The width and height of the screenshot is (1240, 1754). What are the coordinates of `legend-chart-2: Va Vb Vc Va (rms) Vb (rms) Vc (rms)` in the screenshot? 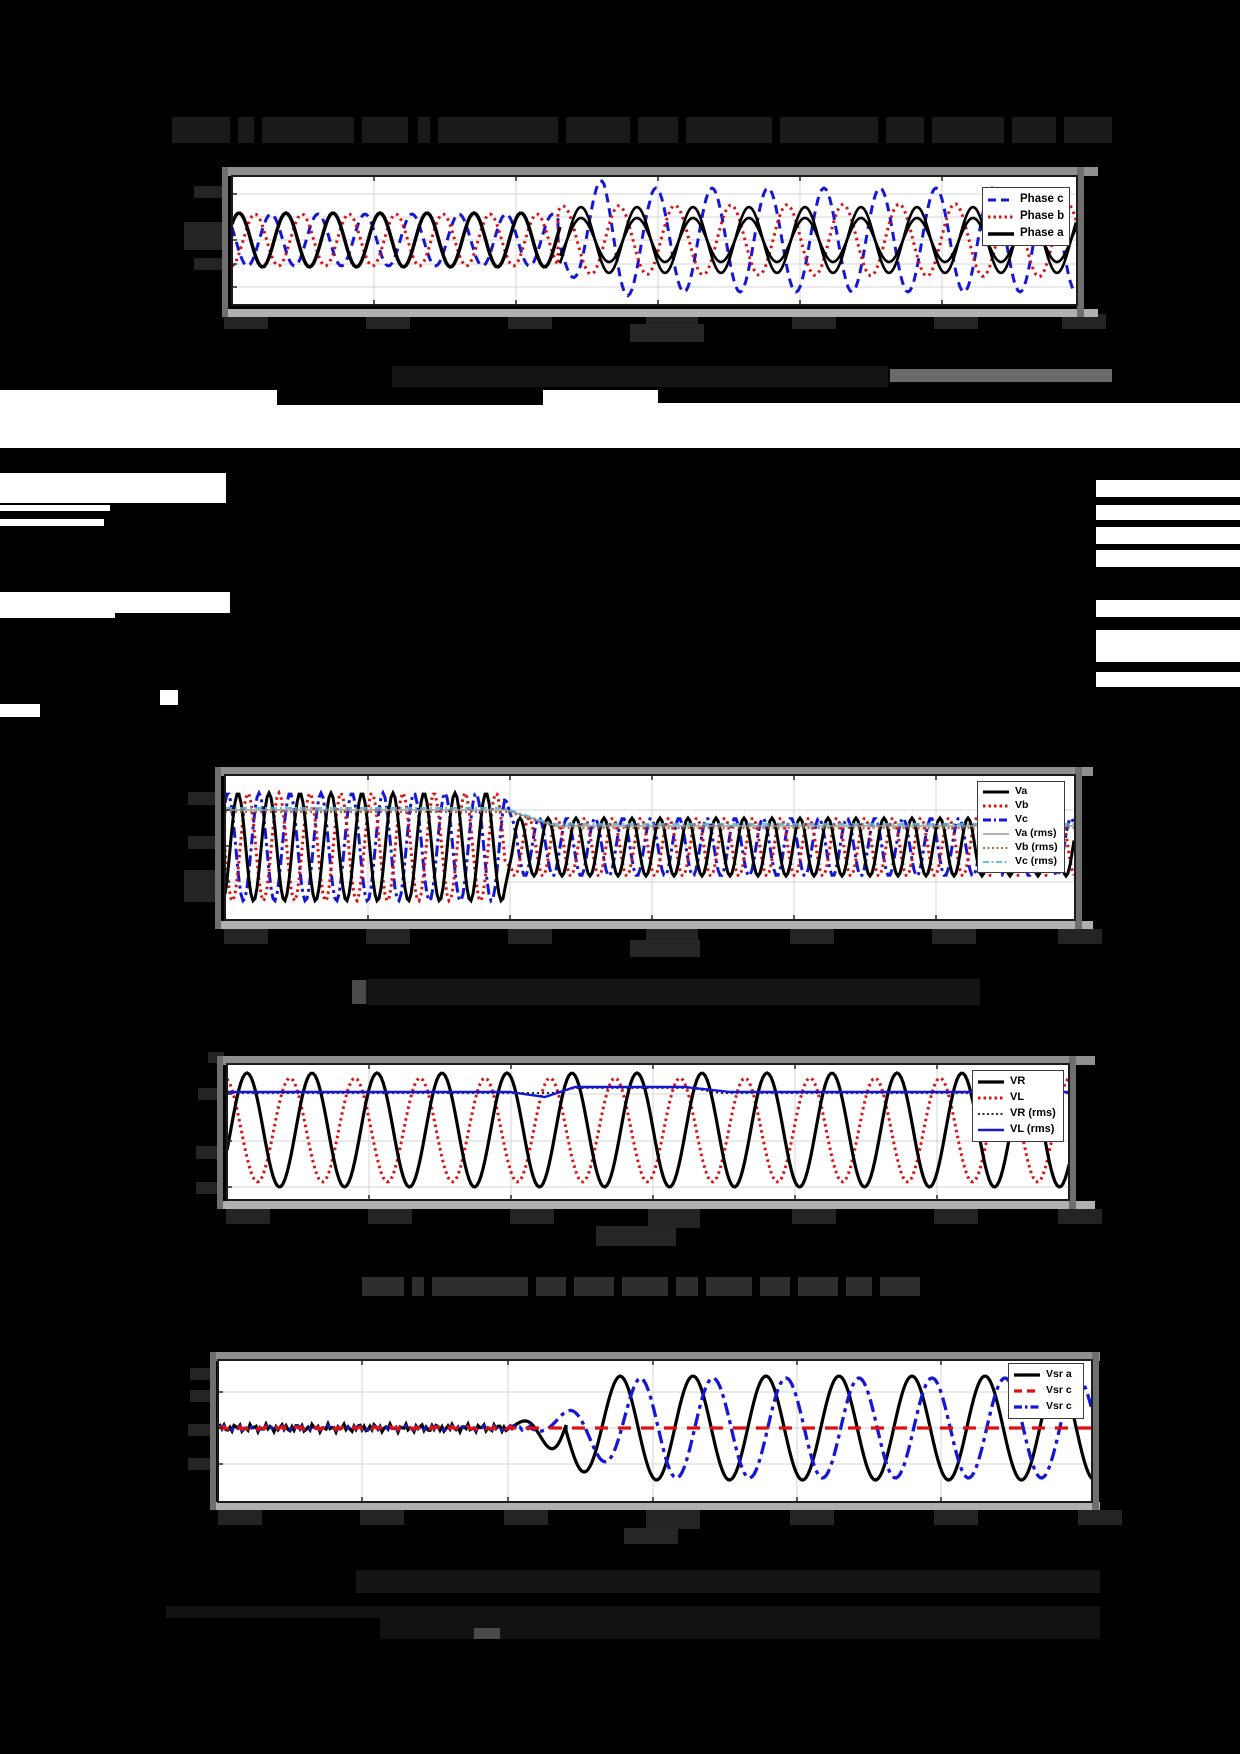 It's located at (1021, 827).